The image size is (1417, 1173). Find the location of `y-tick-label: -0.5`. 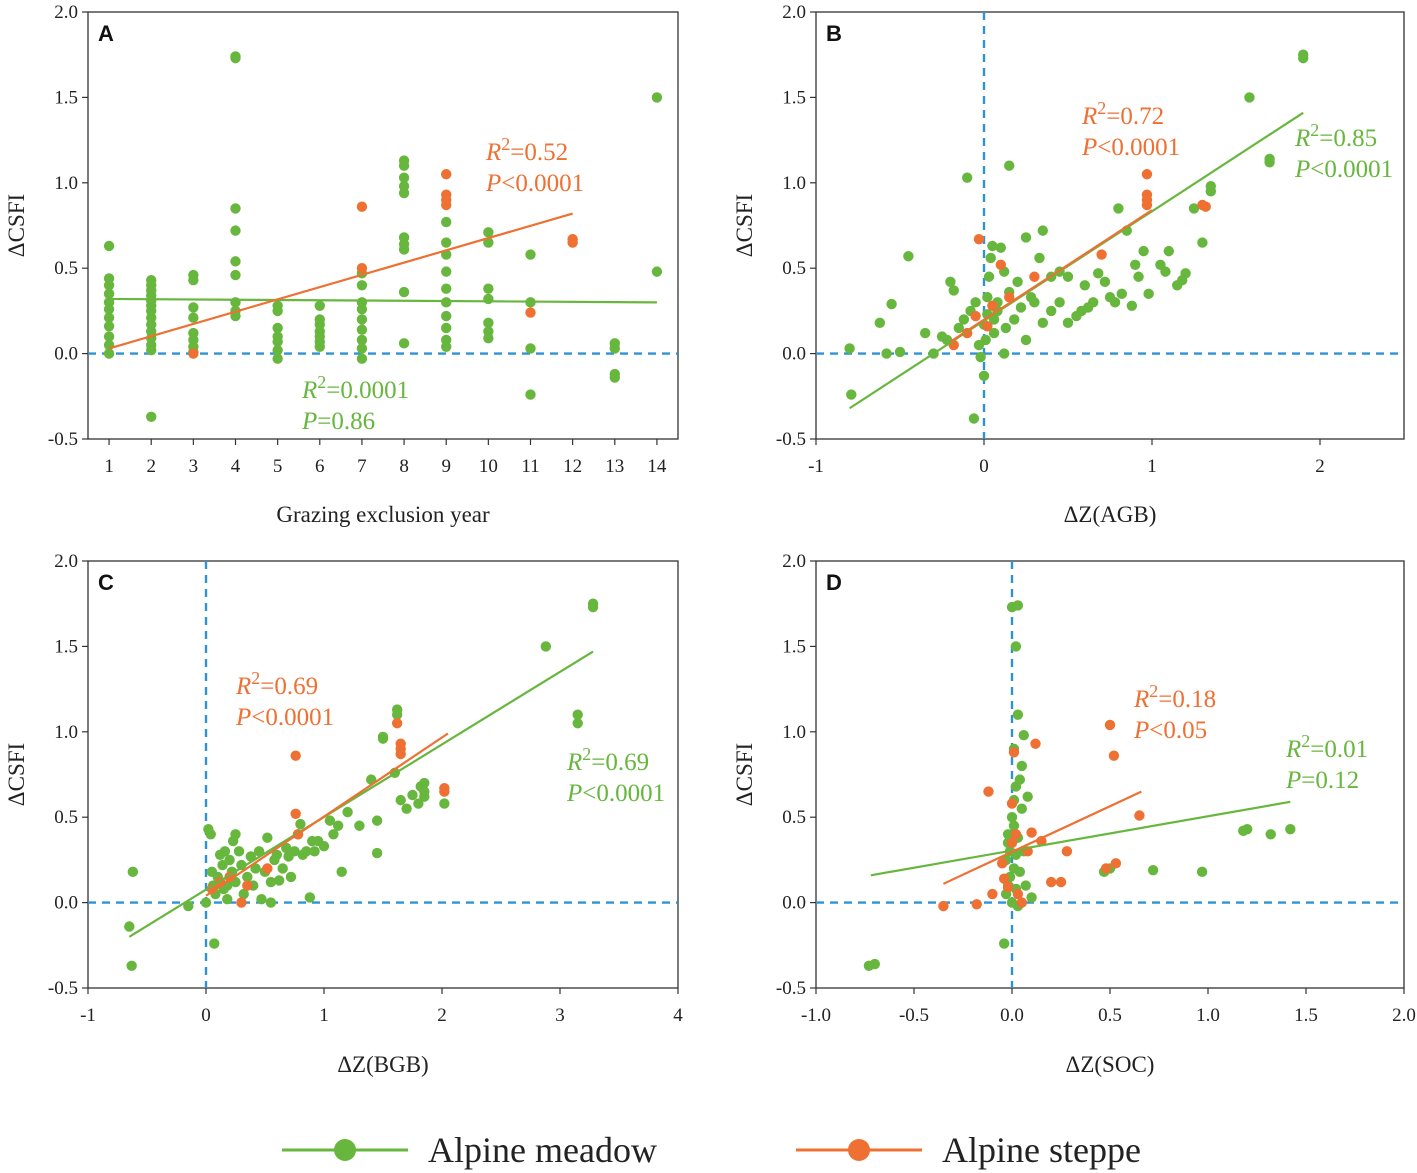

y-tick-label: -0.5 is located at coordinates (791, 439).